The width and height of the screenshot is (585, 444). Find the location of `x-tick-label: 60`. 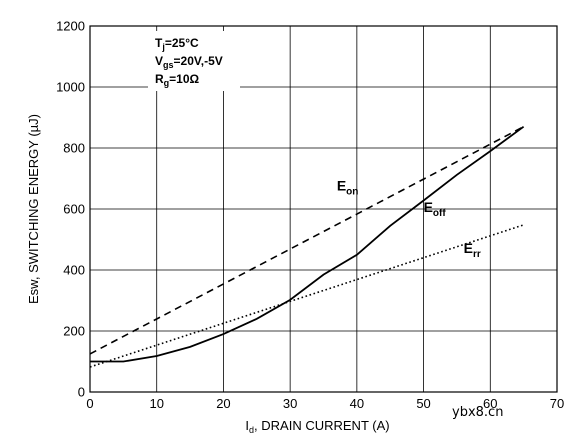

x-tick-label: 60 is located at coordinates (490, 403).